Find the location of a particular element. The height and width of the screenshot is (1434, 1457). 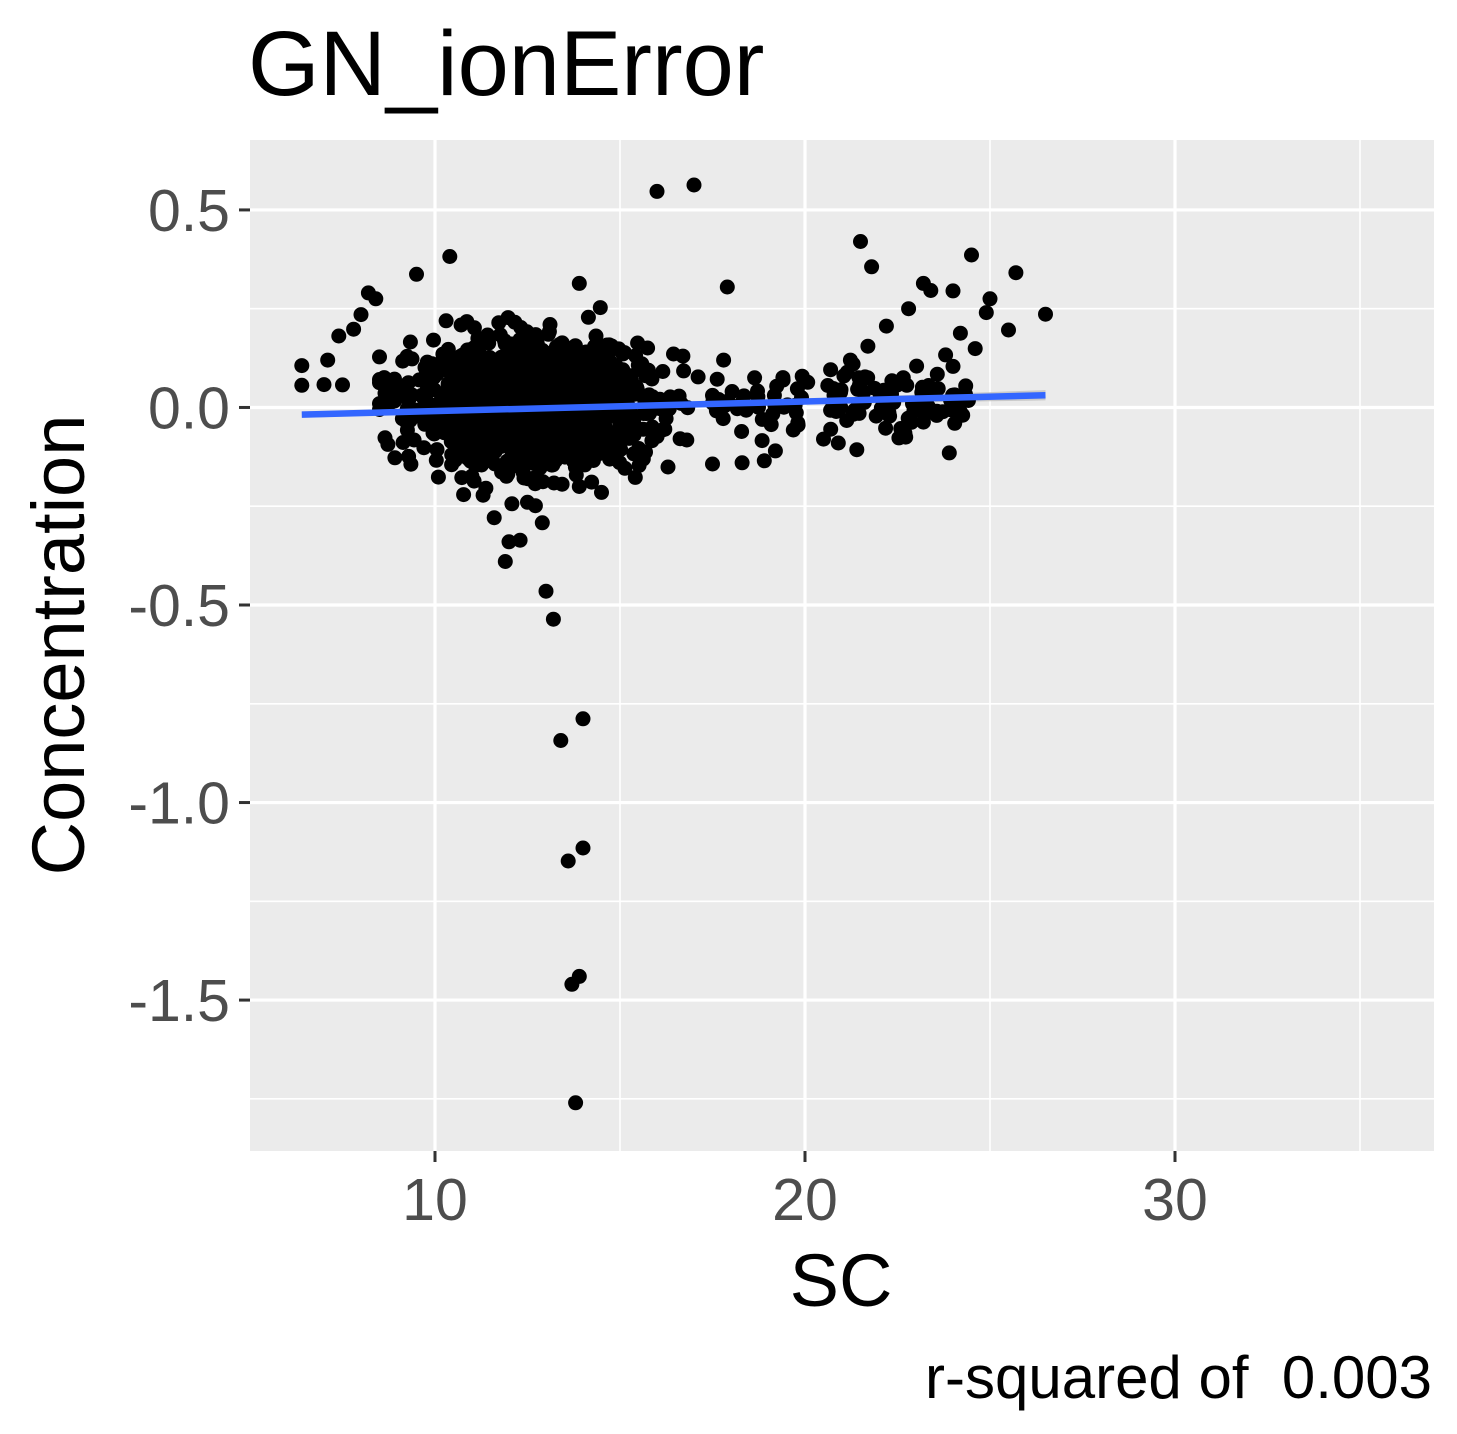

regression-line is located at coordinates (673, 404).